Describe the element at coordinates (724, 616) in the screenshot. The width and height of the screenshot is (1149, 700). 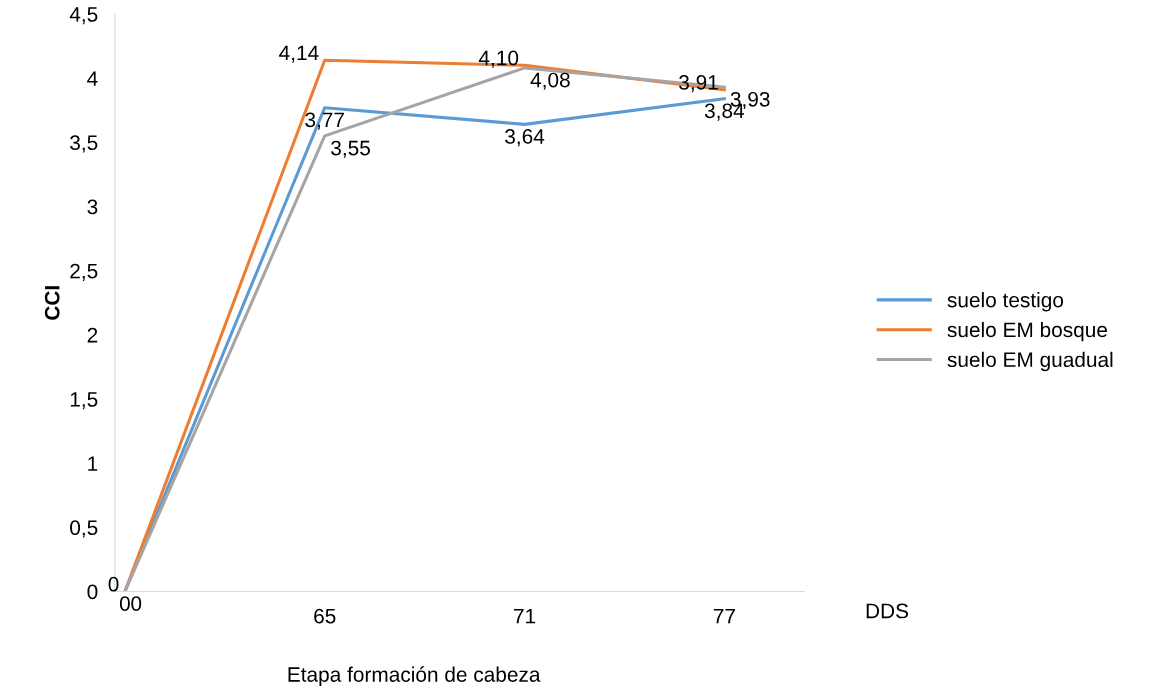
I see `x-tick-label: 77` at that location.